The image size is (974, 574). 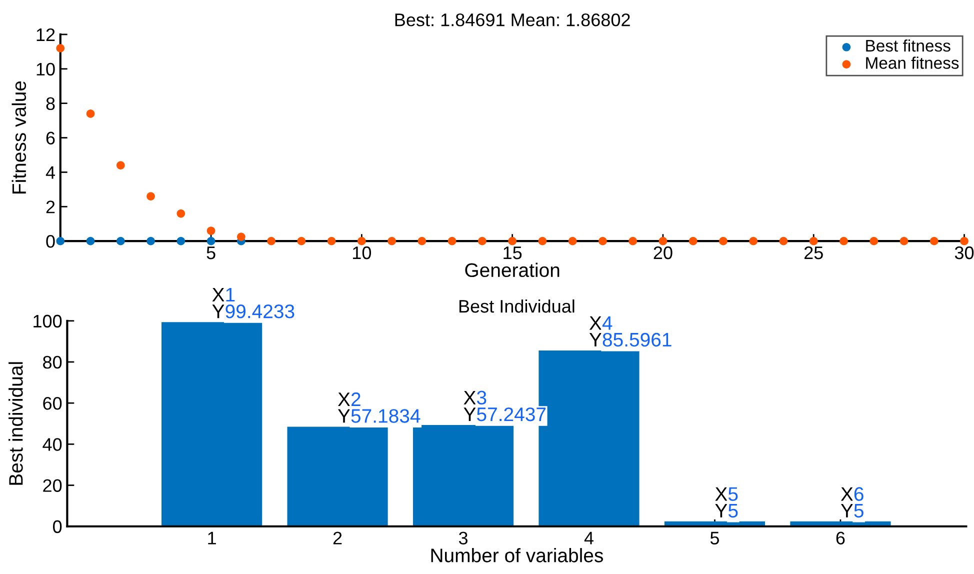 What do you see at coordinates (52, 444) in the screenshot?
I see `y-tick-label: 40` at bounding box center [52, 444].